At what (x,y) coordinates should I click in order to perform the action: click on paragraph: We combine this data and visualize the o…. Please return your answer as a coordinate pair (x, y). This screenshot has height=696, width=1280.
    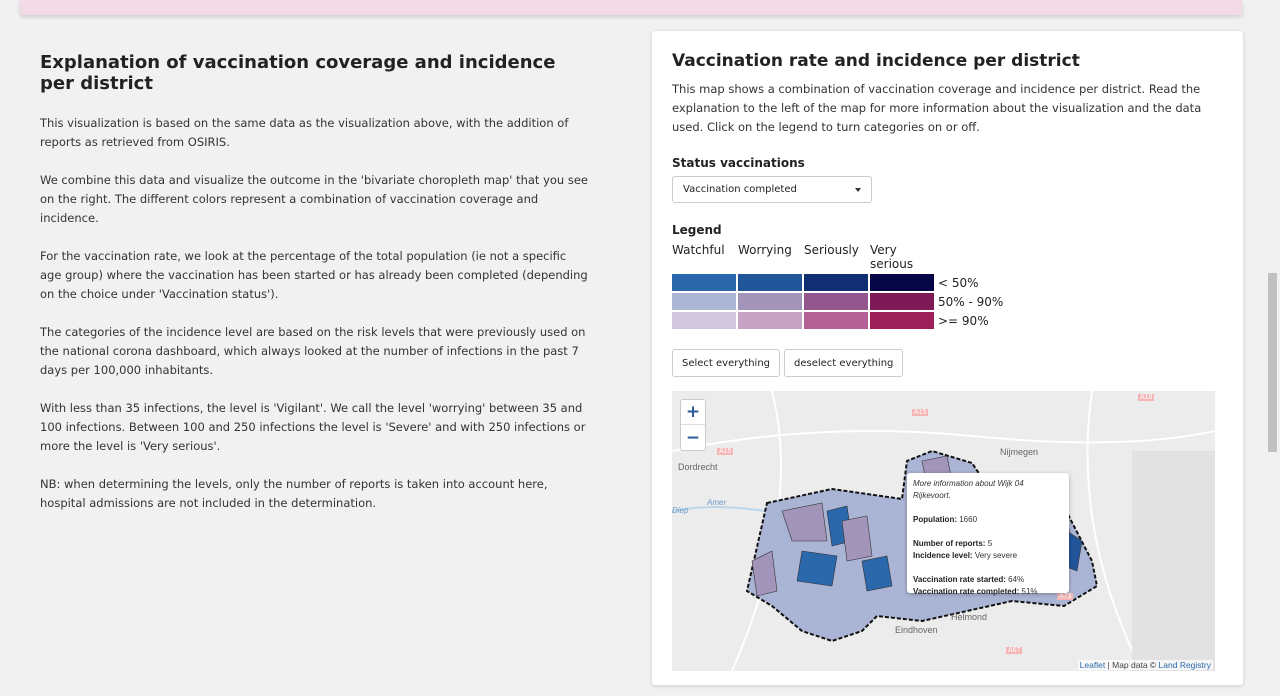
    Looking at the image, I should click on (314, 199).